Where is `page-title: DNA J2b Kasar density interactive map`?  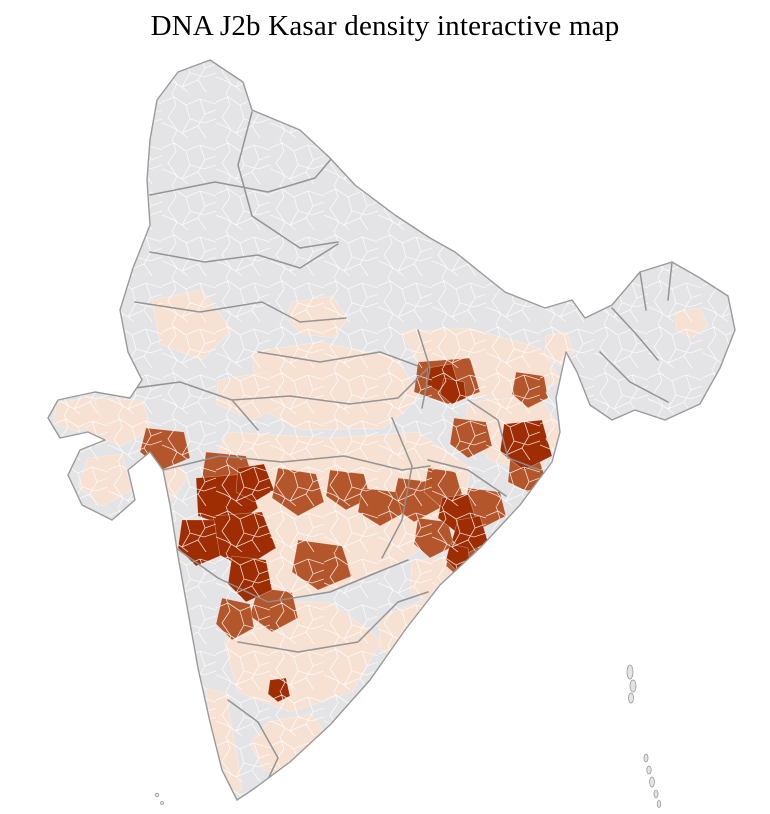
page-title: DNA J2b Kasar density interactive map is located at coordinates (385, 26).